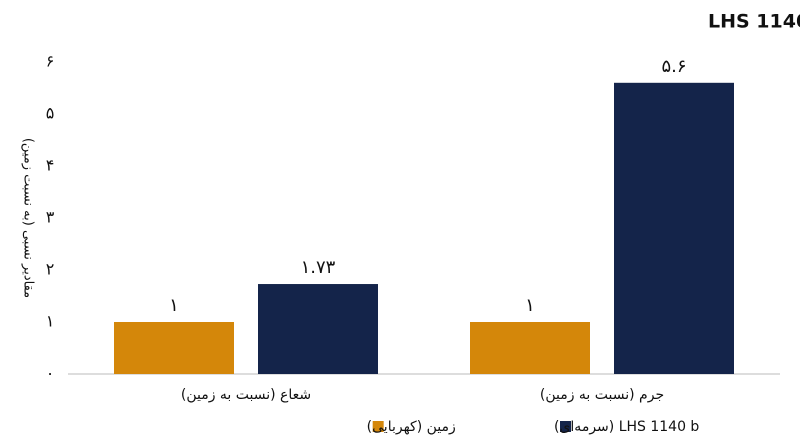 The height and width of the screenshot is (447, 800). What do you see at coordinates (318, 267) in the screenshot?
I see `data-label: ۱.۷۳` at bounding box center [318, 267].